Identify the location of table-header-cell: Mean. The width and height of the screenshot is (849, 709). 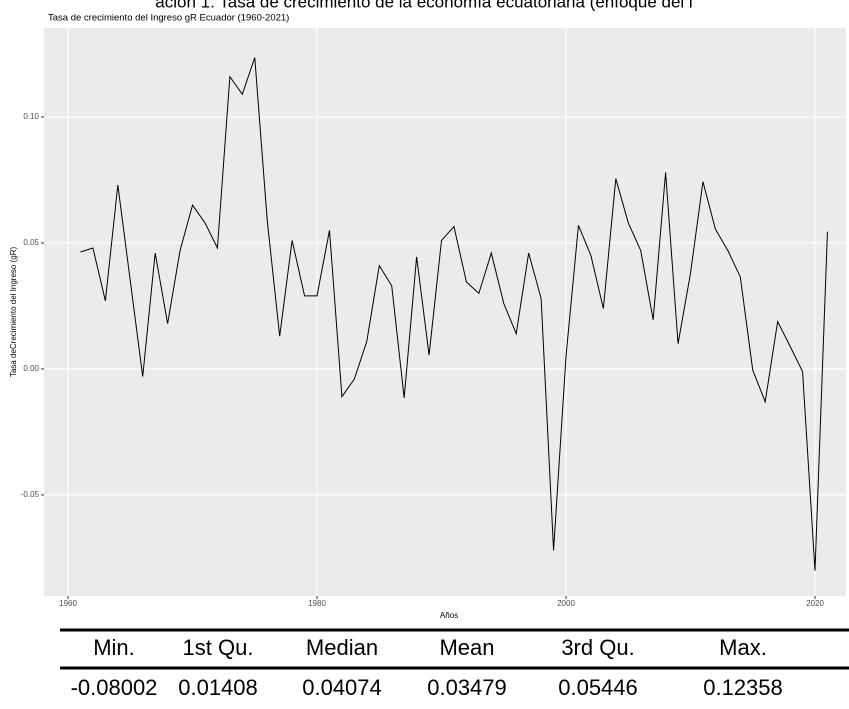
(466, 647).